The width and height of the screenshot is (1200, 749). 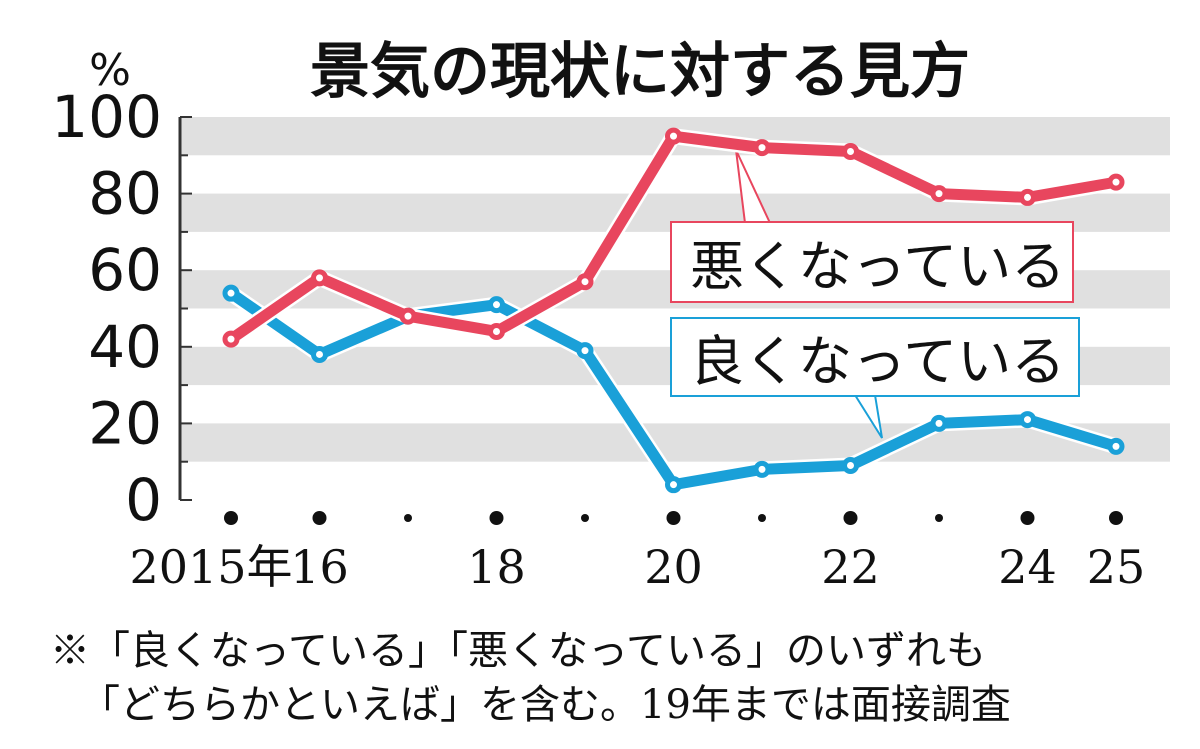 I want to click on x-tick-label: 2015年, so click(x=210, y=567).